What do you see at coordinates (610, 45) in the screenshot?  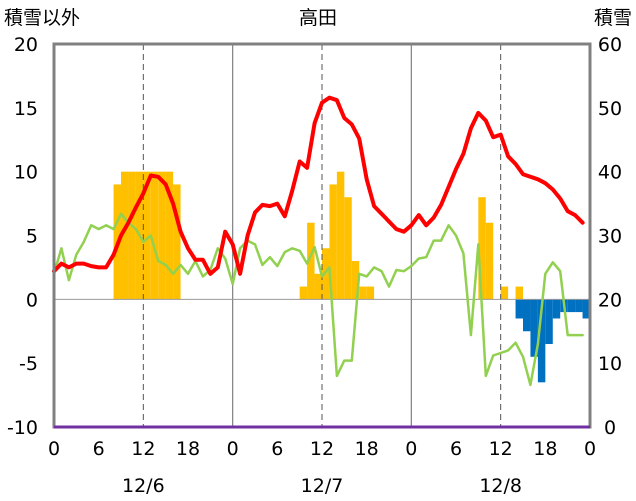 I see `right-tick-label: 60` at bounding box center [610, 45].